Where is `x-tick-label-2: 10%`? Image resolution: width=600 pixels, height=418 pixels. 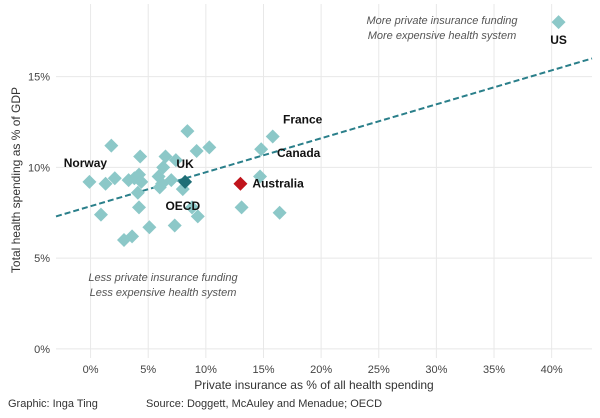 x-tick-label-2: 10% is located at coordinates (206, 370).